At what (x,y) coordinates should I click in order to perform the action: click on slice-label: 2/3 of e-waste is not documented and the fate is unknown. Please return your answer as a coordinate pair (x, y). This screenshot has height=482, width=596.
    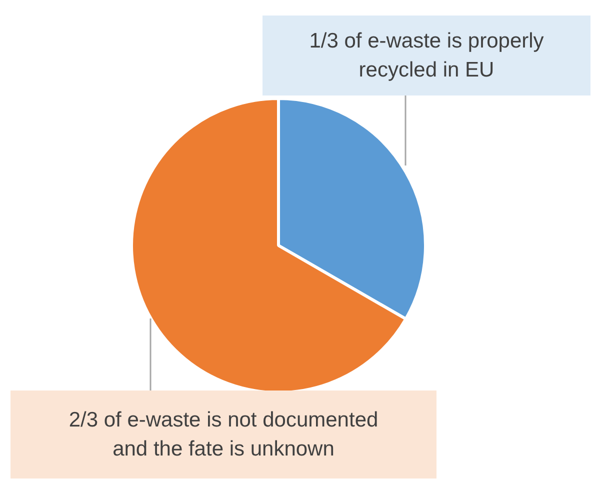
    Looking at the image, I should click on (223, 434).